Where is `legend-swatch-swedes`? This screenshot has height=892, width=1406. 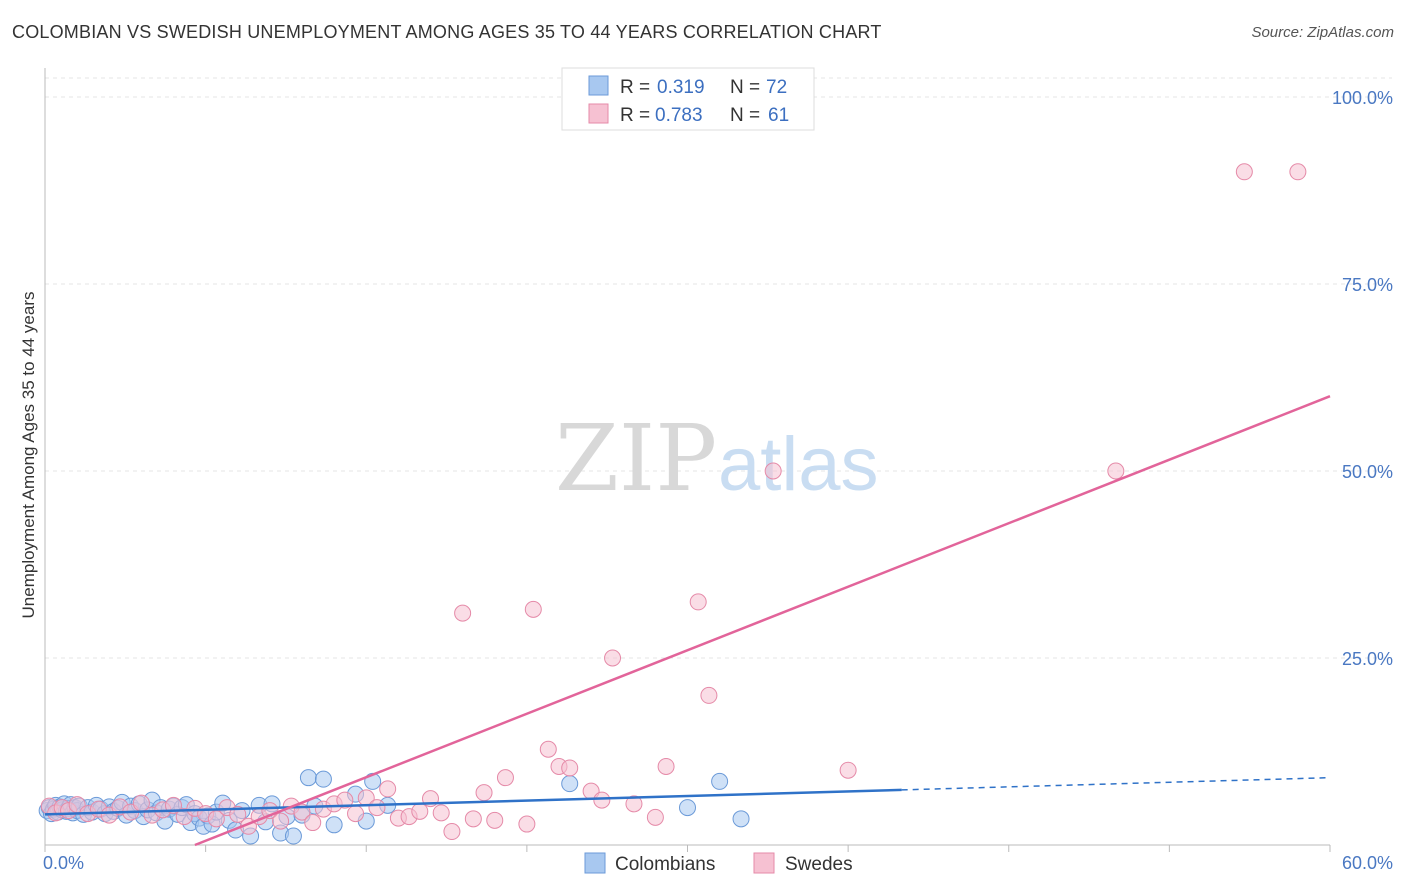
legend-swatch-swedes is located at coordinates (598, 113).